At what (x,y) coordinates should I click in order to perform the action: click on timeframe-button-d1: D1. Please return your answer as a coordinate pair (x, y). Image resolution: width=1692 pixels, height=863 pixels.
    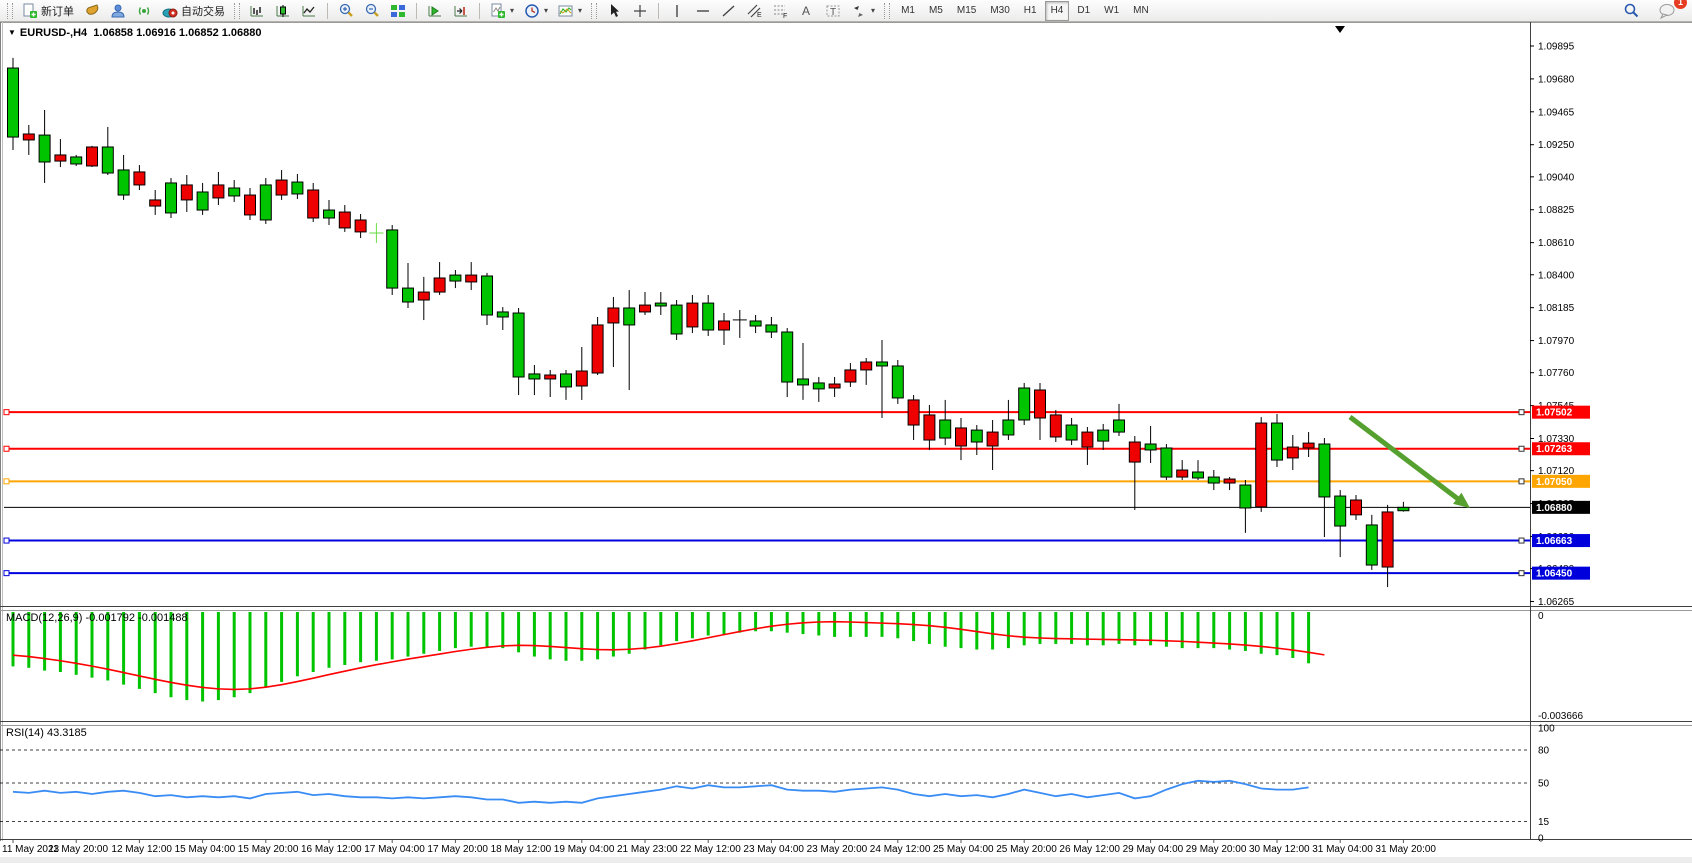
    Looking at the image, I should click on (1084, 10).